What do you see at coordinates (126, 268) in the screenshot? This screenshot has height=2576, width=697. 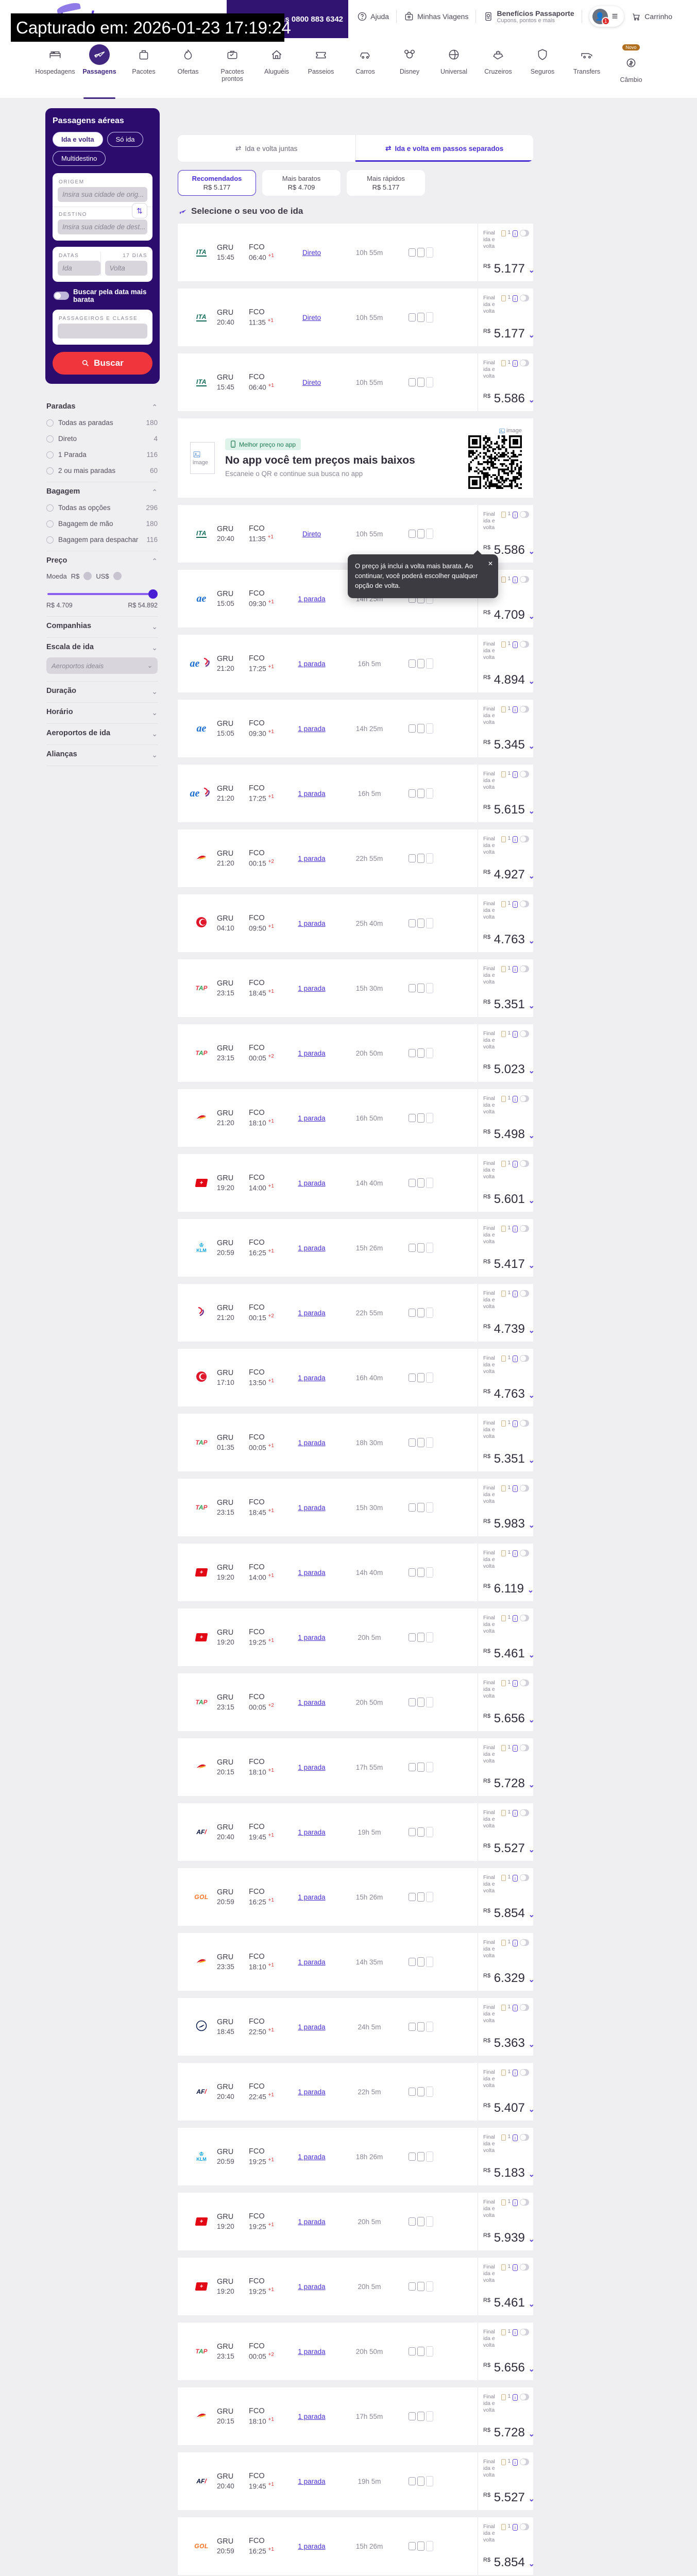 I see `return-date-input: Volta` at bounding box center [126, 268].